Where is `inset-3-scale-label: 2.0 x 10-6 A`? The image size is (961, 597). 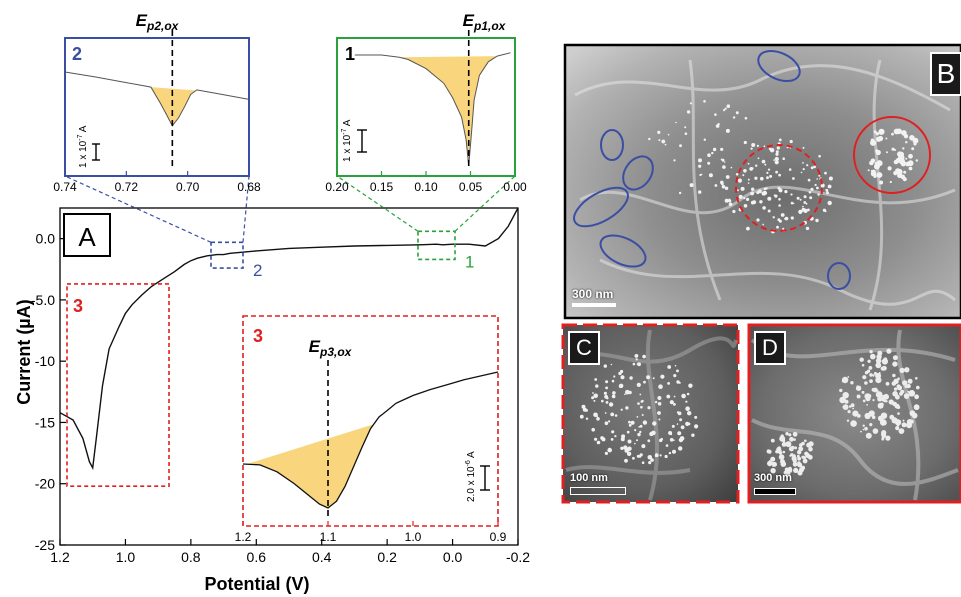
inset-3-scale-label: 2.0 x 10-6 A is located at coordinates (471, 476).